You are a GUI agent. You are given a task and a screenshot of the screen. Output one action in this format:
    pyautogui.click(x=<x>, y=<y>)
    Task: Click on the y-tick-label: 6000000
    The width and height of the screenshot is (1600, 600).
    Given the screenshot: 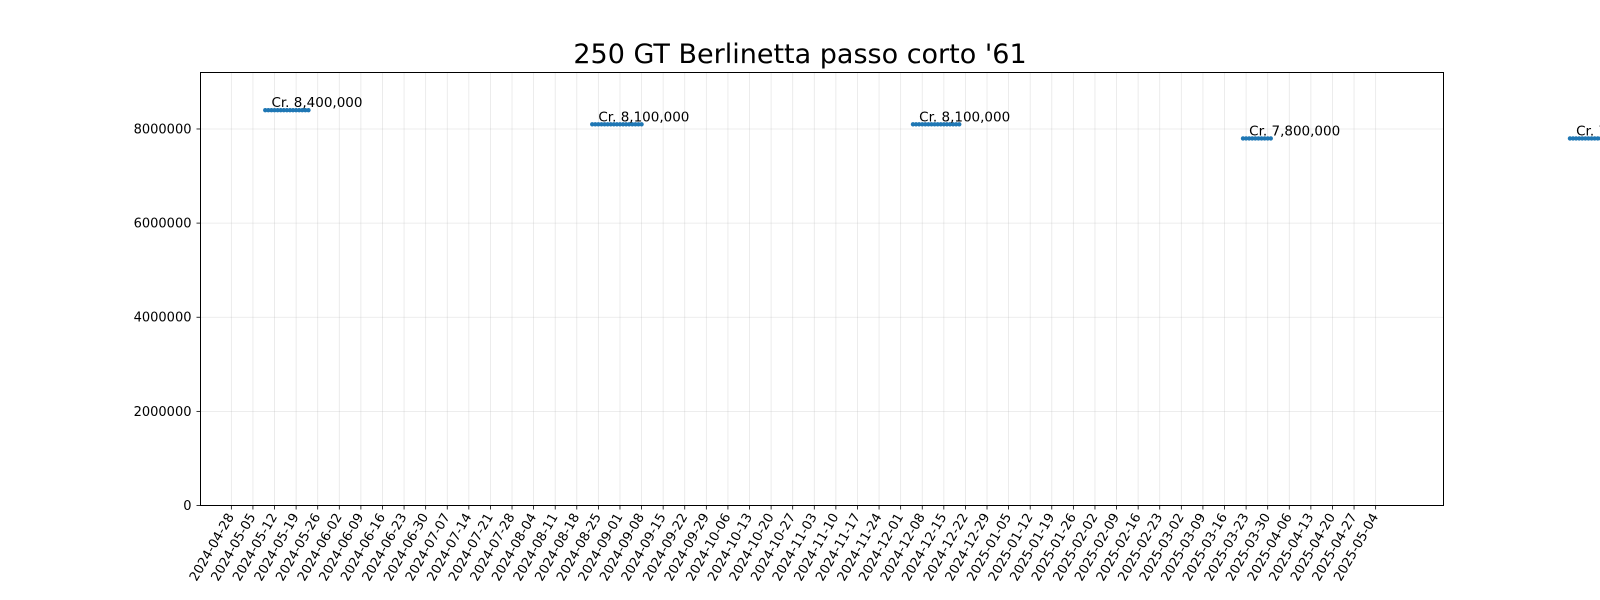 What is the action you would take?
    pyautogui.click(x=163, y=224)
    